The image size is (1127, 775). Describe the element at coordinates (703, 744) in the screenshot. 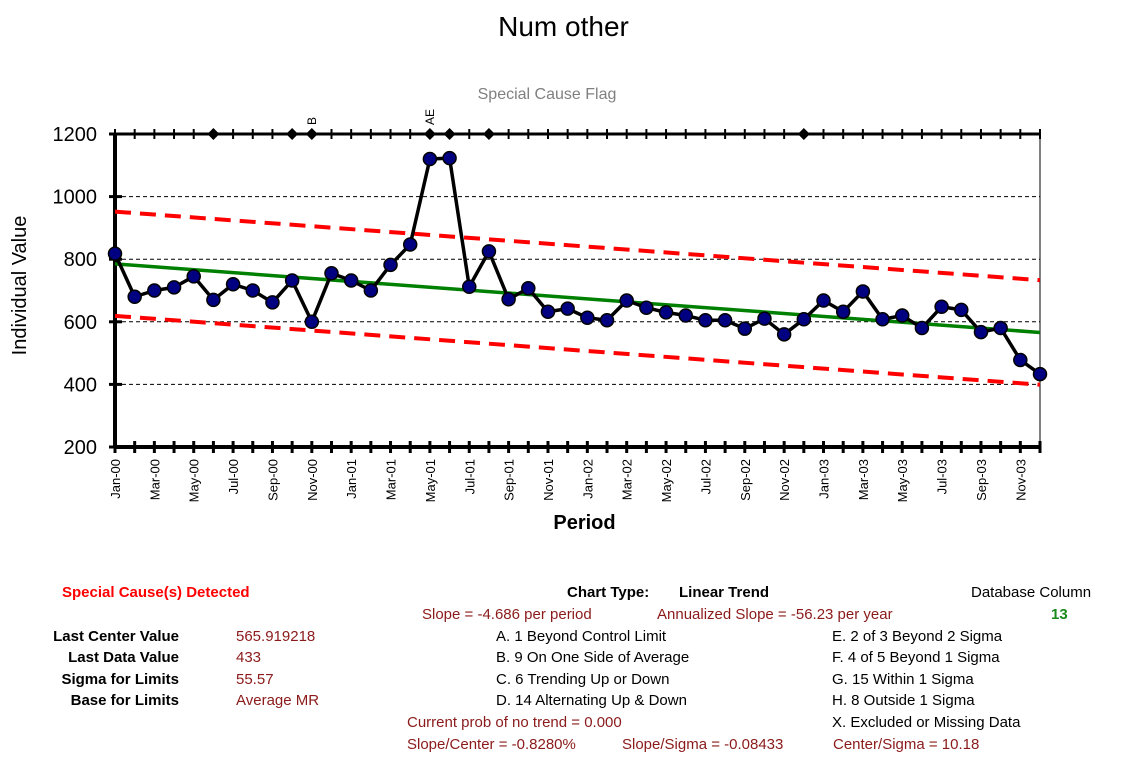

I see `slope-sigma-ratio: Slope/Sigma = -0.08433` at that location.